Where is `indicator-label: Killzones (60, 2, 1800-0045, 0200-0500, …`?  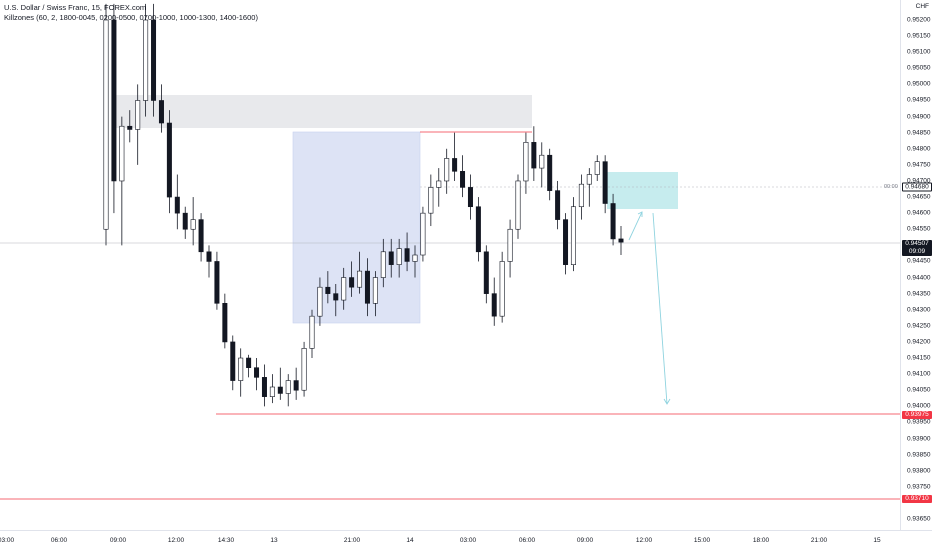 indicator-label: Killzones (60, 2, 1800-0045, 0200-0500, … is located at coordinates (131, 17).